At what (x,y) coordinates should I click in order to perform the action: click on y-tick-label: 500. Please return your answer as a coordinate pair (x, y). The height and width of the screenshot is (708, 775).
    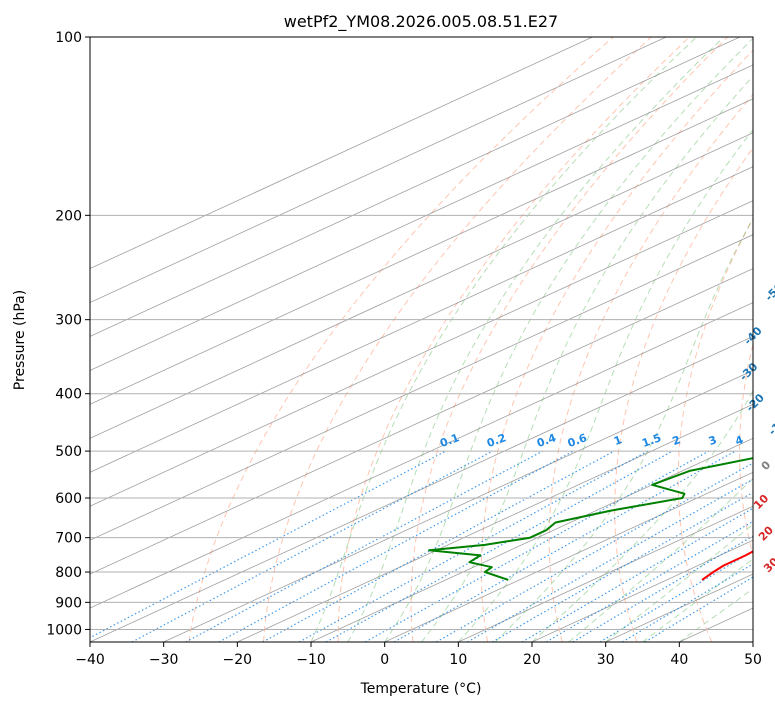
    Looking at the image, I should click on (68, 452).